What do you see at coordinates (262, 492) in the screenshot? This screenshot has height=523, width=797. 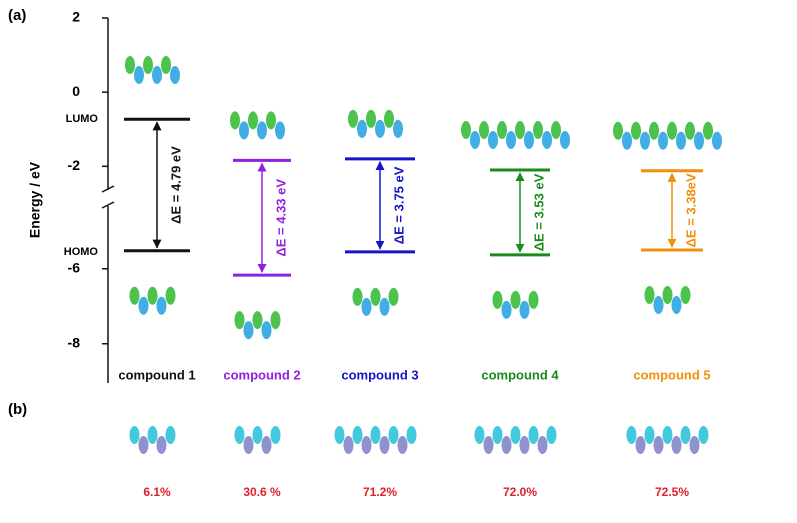 I see `contribution-label: 30.6 %` at bounding box center [262, 492].